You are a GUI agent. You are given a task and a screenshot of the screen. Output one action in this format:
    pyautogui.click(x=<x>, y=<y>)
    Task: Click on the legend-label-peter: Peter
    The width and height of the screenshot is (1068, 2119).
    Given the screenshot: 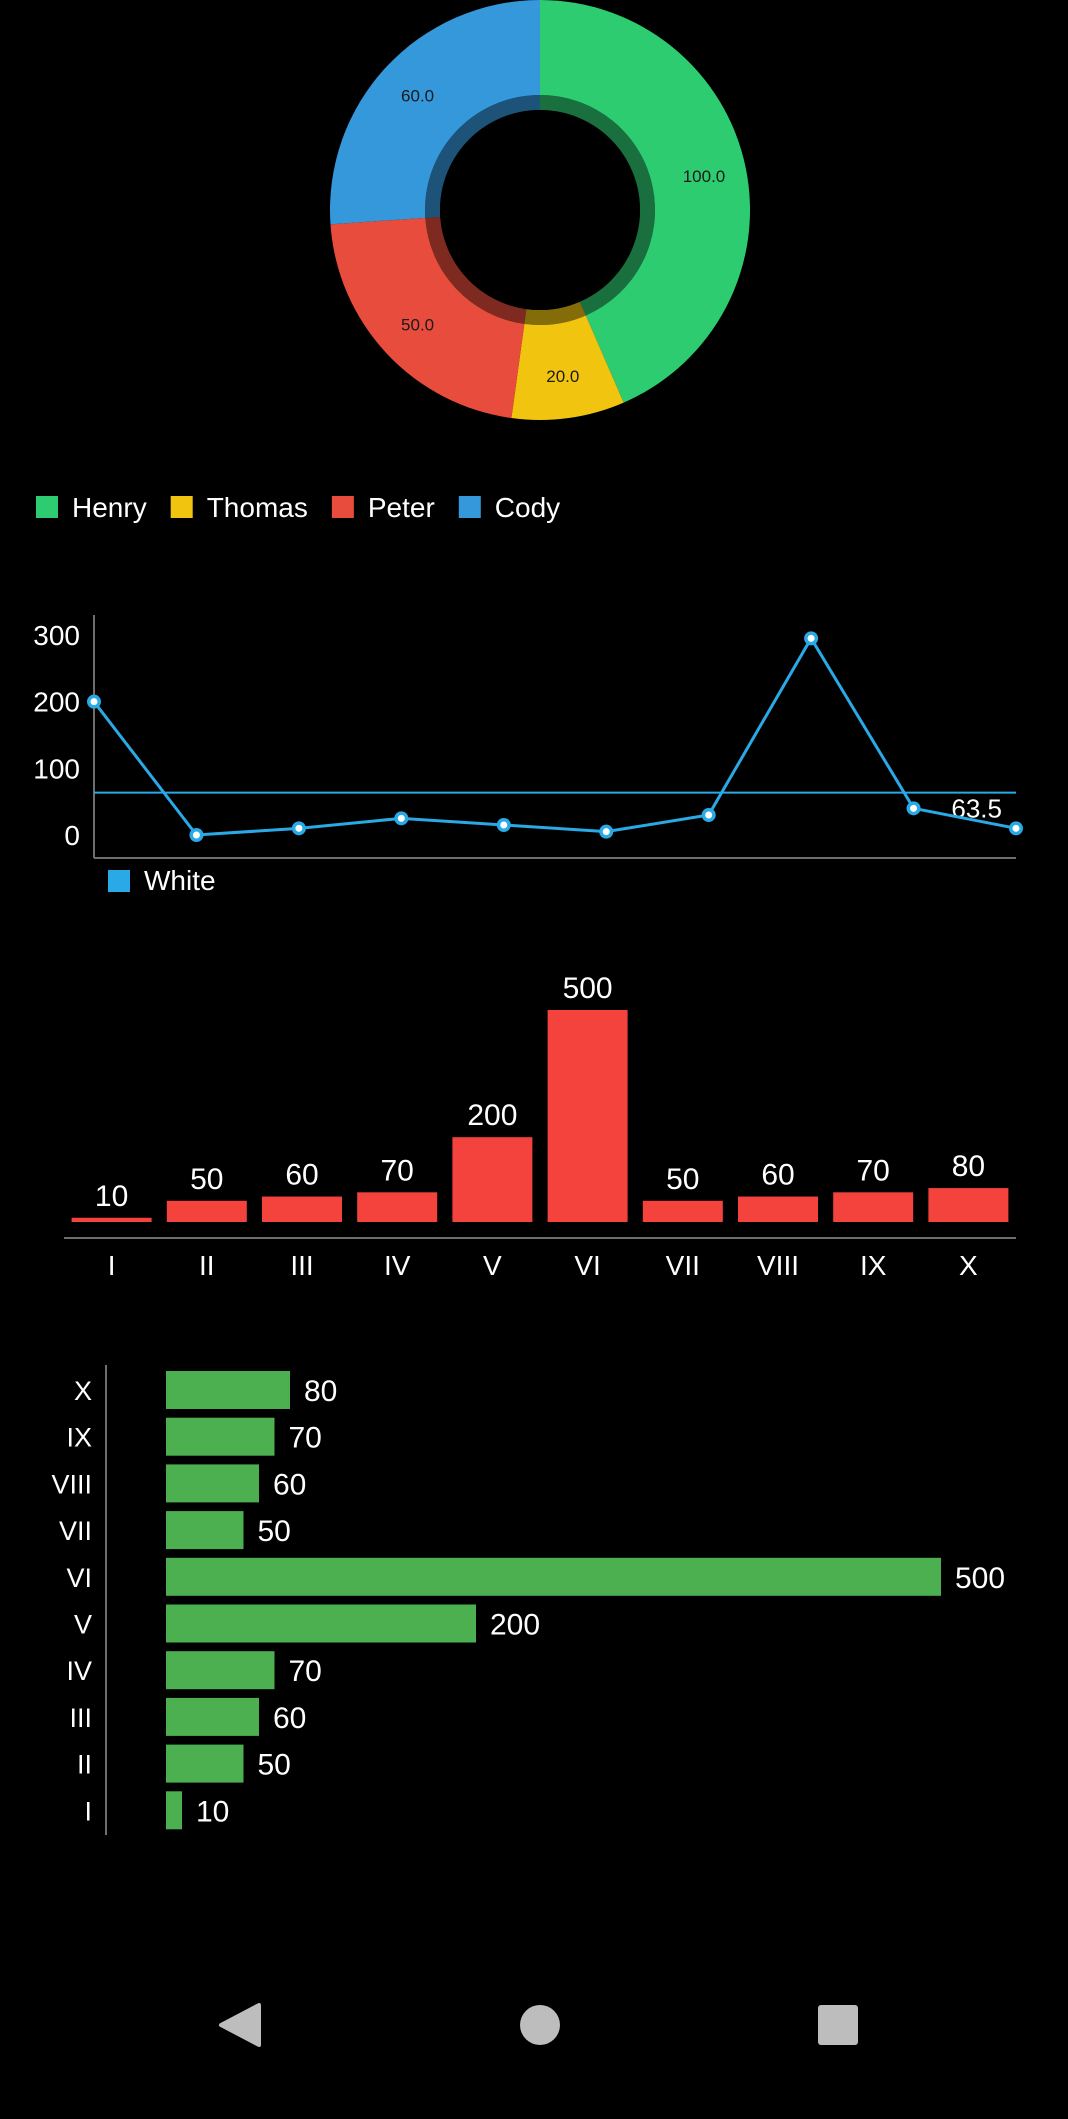 What is the action you would take?
    pyautogui.click(x=401, y=507)
    